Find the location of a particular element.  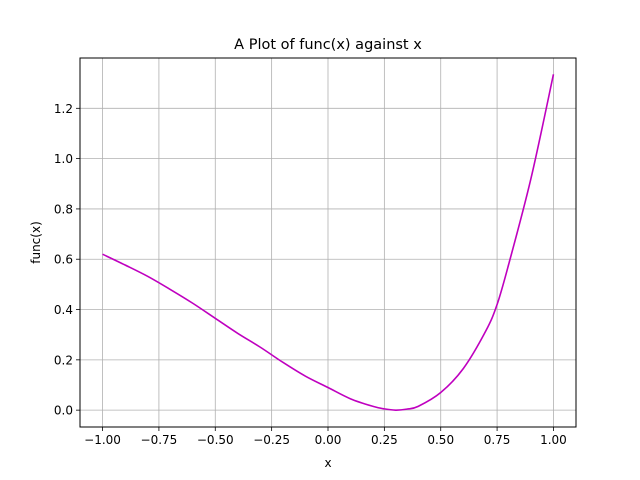

y-tick-label: 0.4 is located at coordinates (63, 310).